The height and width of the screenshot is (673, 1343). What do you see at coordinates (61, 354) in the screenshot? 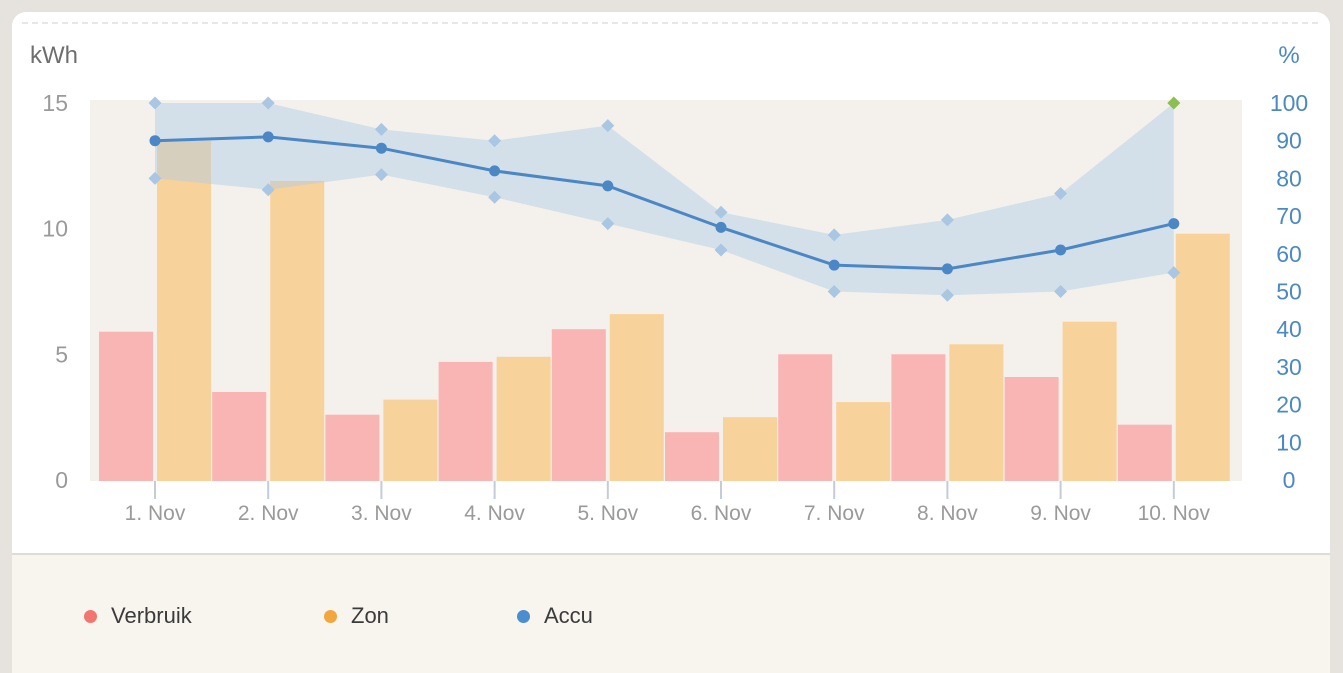
I see `left-axis-tick-label: 5` at bounding box center [61, 354].